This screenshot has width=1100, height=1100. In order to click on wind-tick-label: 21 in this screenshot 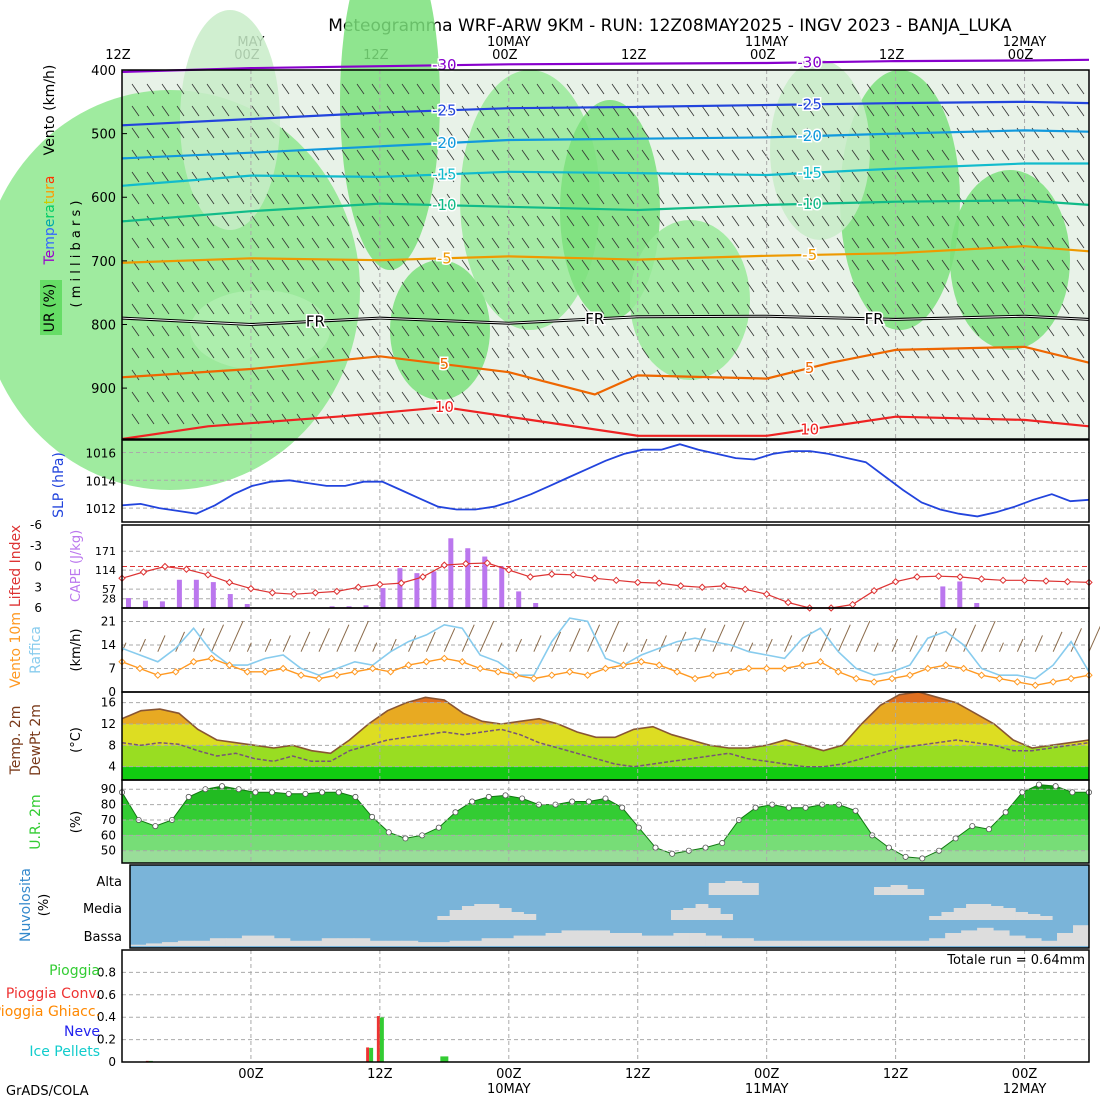, I will do `click(108, 621)`.